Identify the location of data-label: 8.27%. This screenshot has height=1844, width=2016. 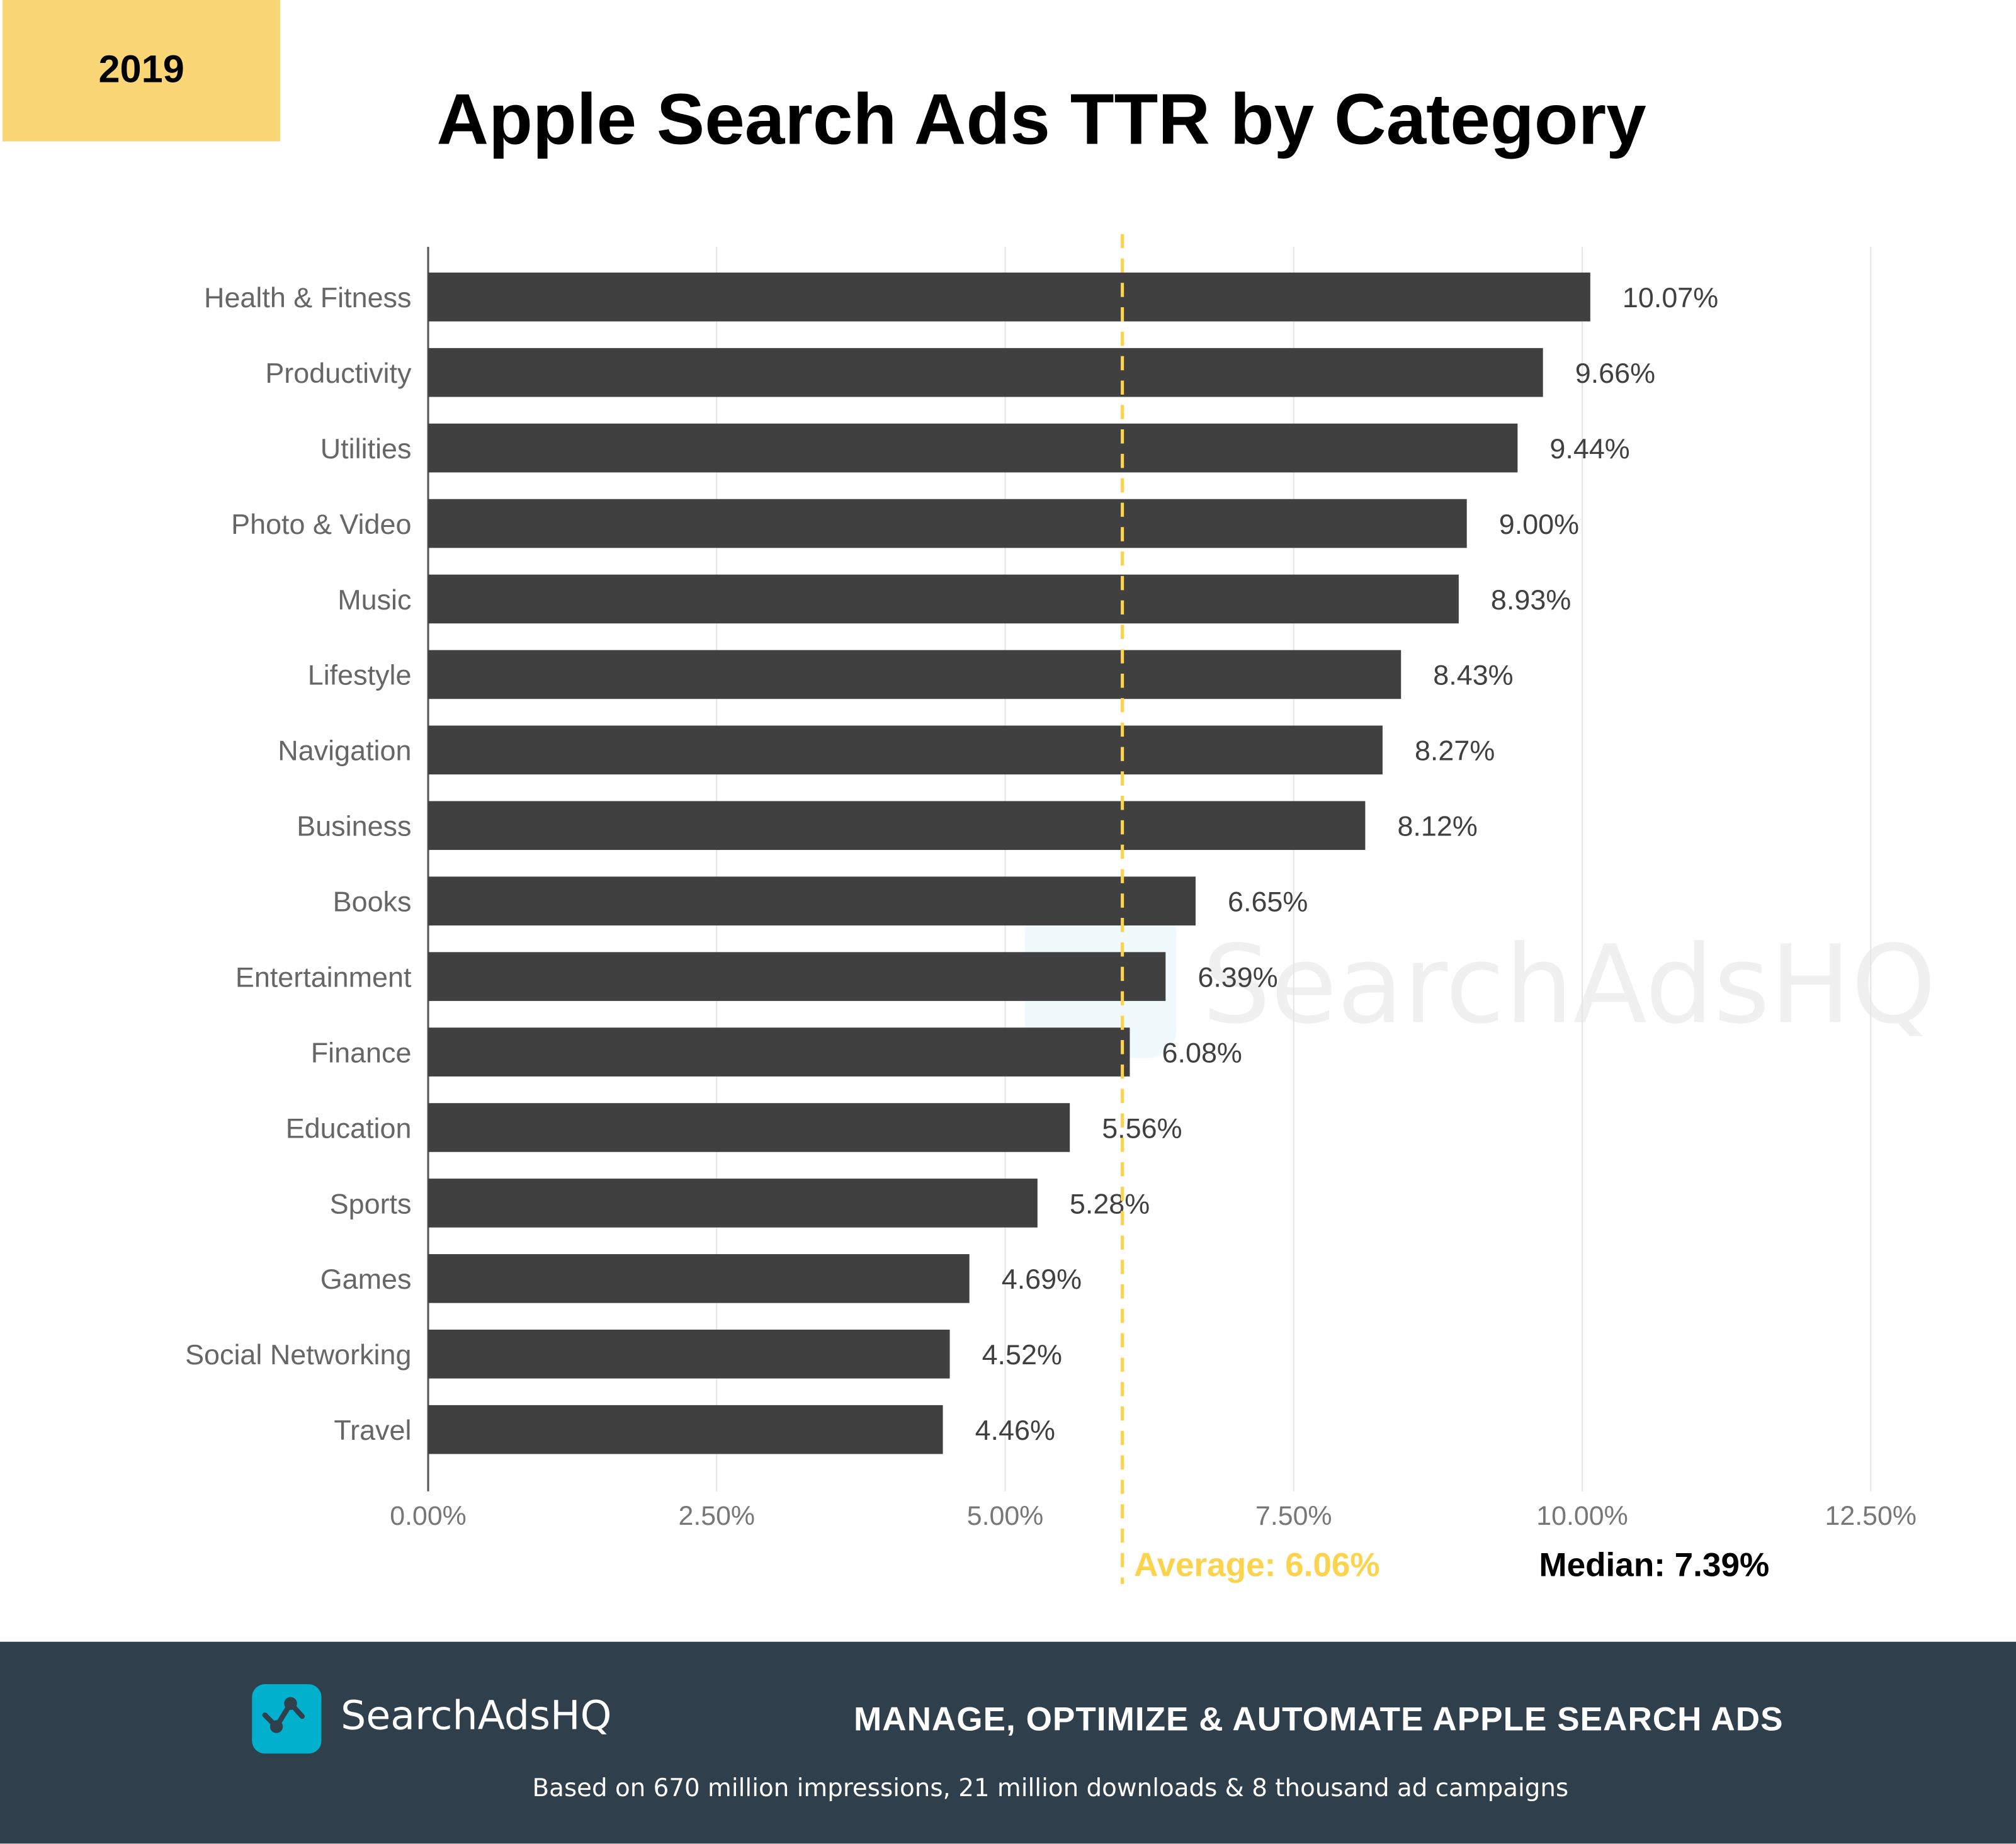
(1455, 751).